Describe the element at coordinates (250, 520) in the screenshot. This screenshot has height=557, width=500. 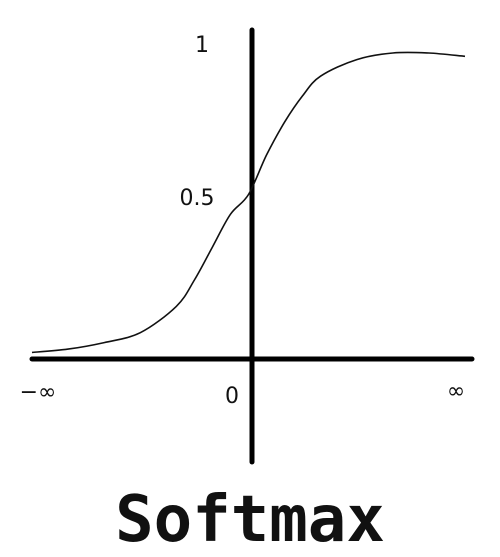
I see `chart-title: Softmax` at that location.